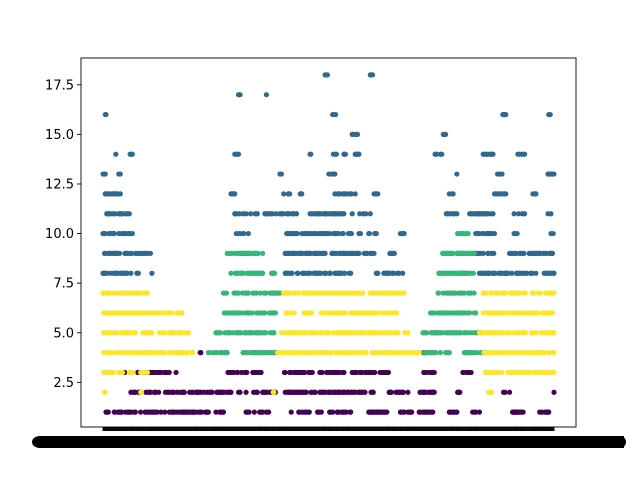 The width and height of the screenshot is (640, 480). Describe the element at coordinates (63, 284) in the screenshot. I see `y-tick-label: 7.5` at that location.